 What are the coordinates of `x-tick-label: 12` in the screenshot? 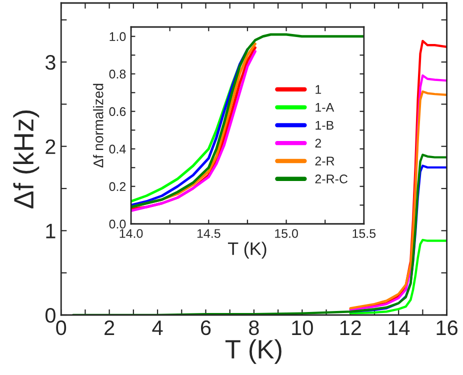 It's located at (350, 327).